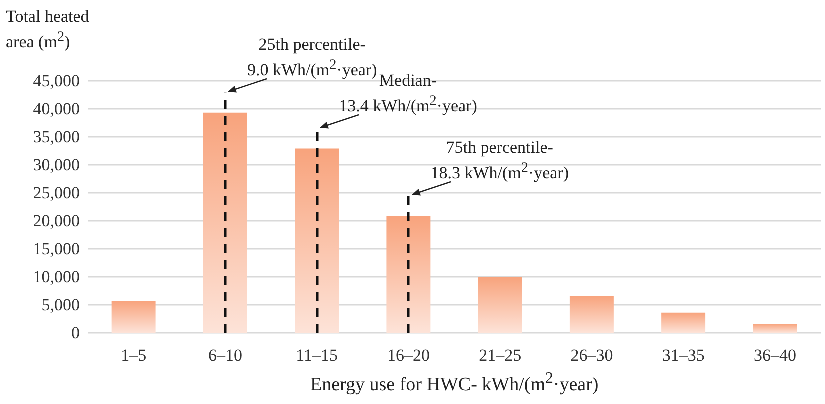 This screenshot has width=825, height=404. I want to click on x-tick-label: 21–25, so click(500, 355).